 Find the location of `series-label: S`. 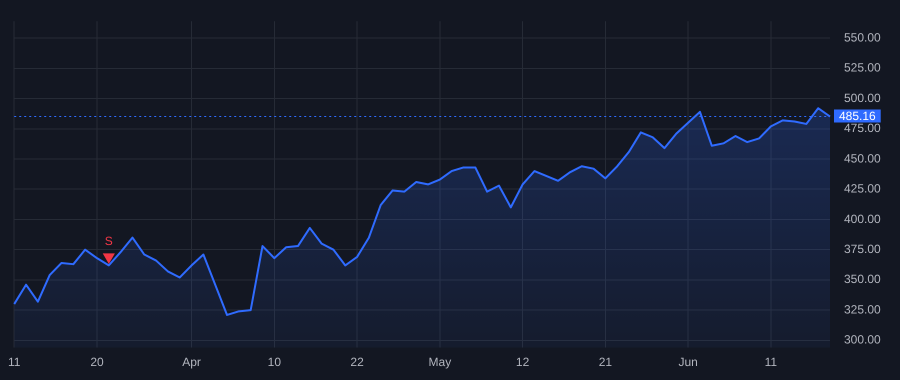

series-label: S is located at coordinates (108, 241).